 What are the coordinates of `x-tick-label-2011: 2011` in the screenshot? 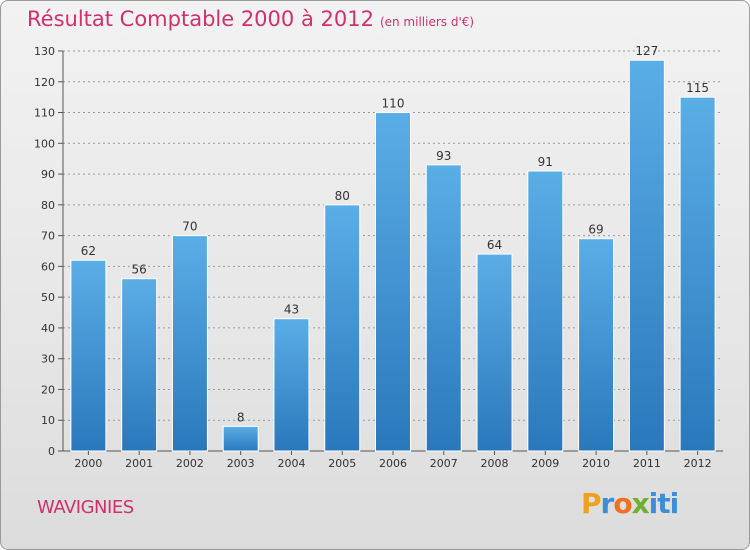 It's located at (647, 463).